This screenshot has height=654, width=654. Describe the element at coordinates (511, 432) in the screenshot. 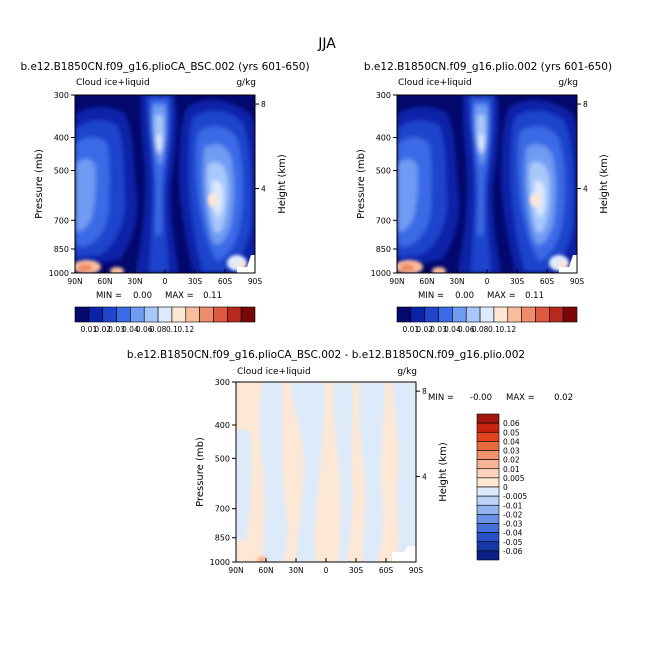

I see `colorbar-label: 0.05` at that location.